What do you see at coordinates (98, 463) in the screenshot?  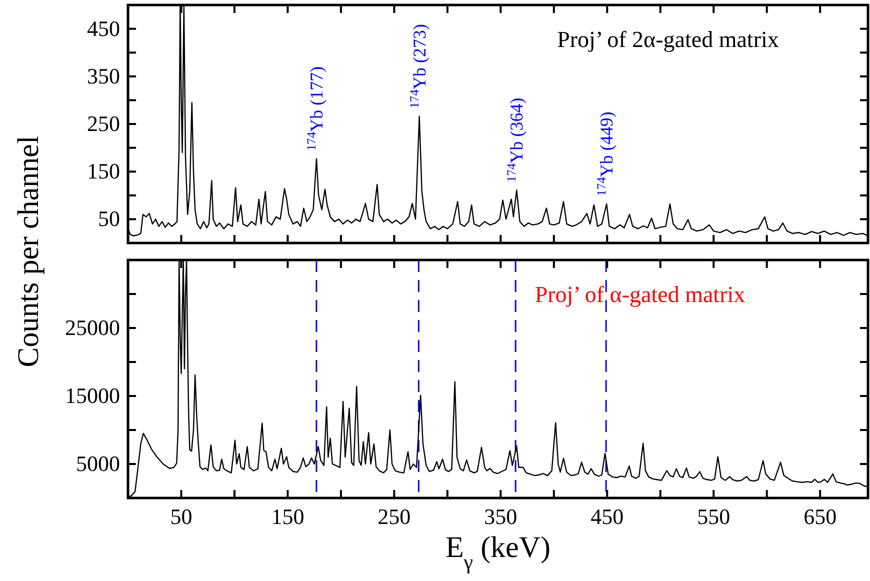 I see `y-tick-label: 5000` at bounding box center [98, 463].